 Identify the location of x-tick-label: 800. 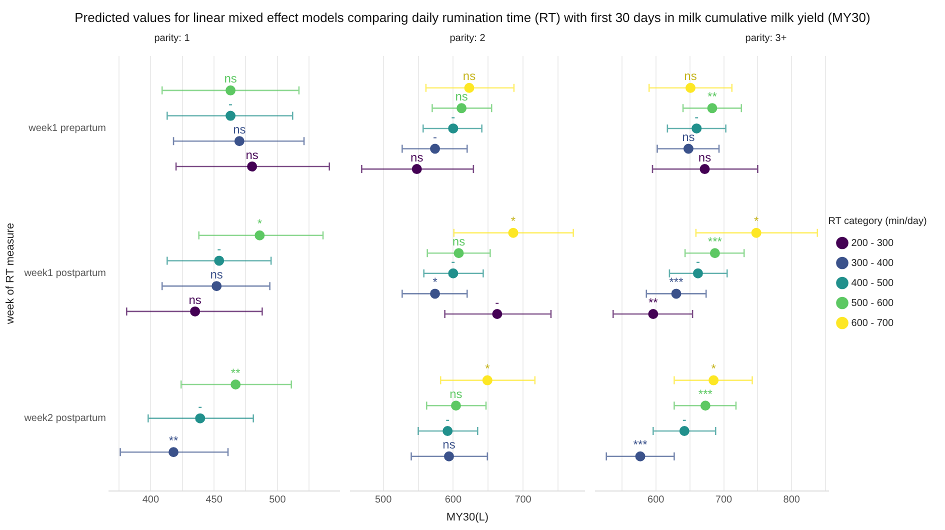
(791, 500).